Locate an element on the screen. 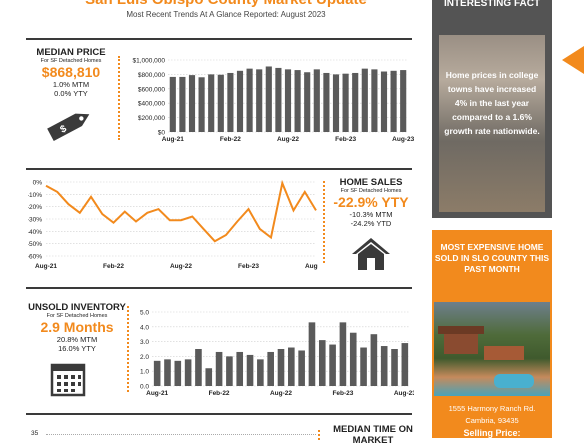 This screenshot has width=584, height=446. y-tick-label: 1.0 is located at coordinates (144, 372).